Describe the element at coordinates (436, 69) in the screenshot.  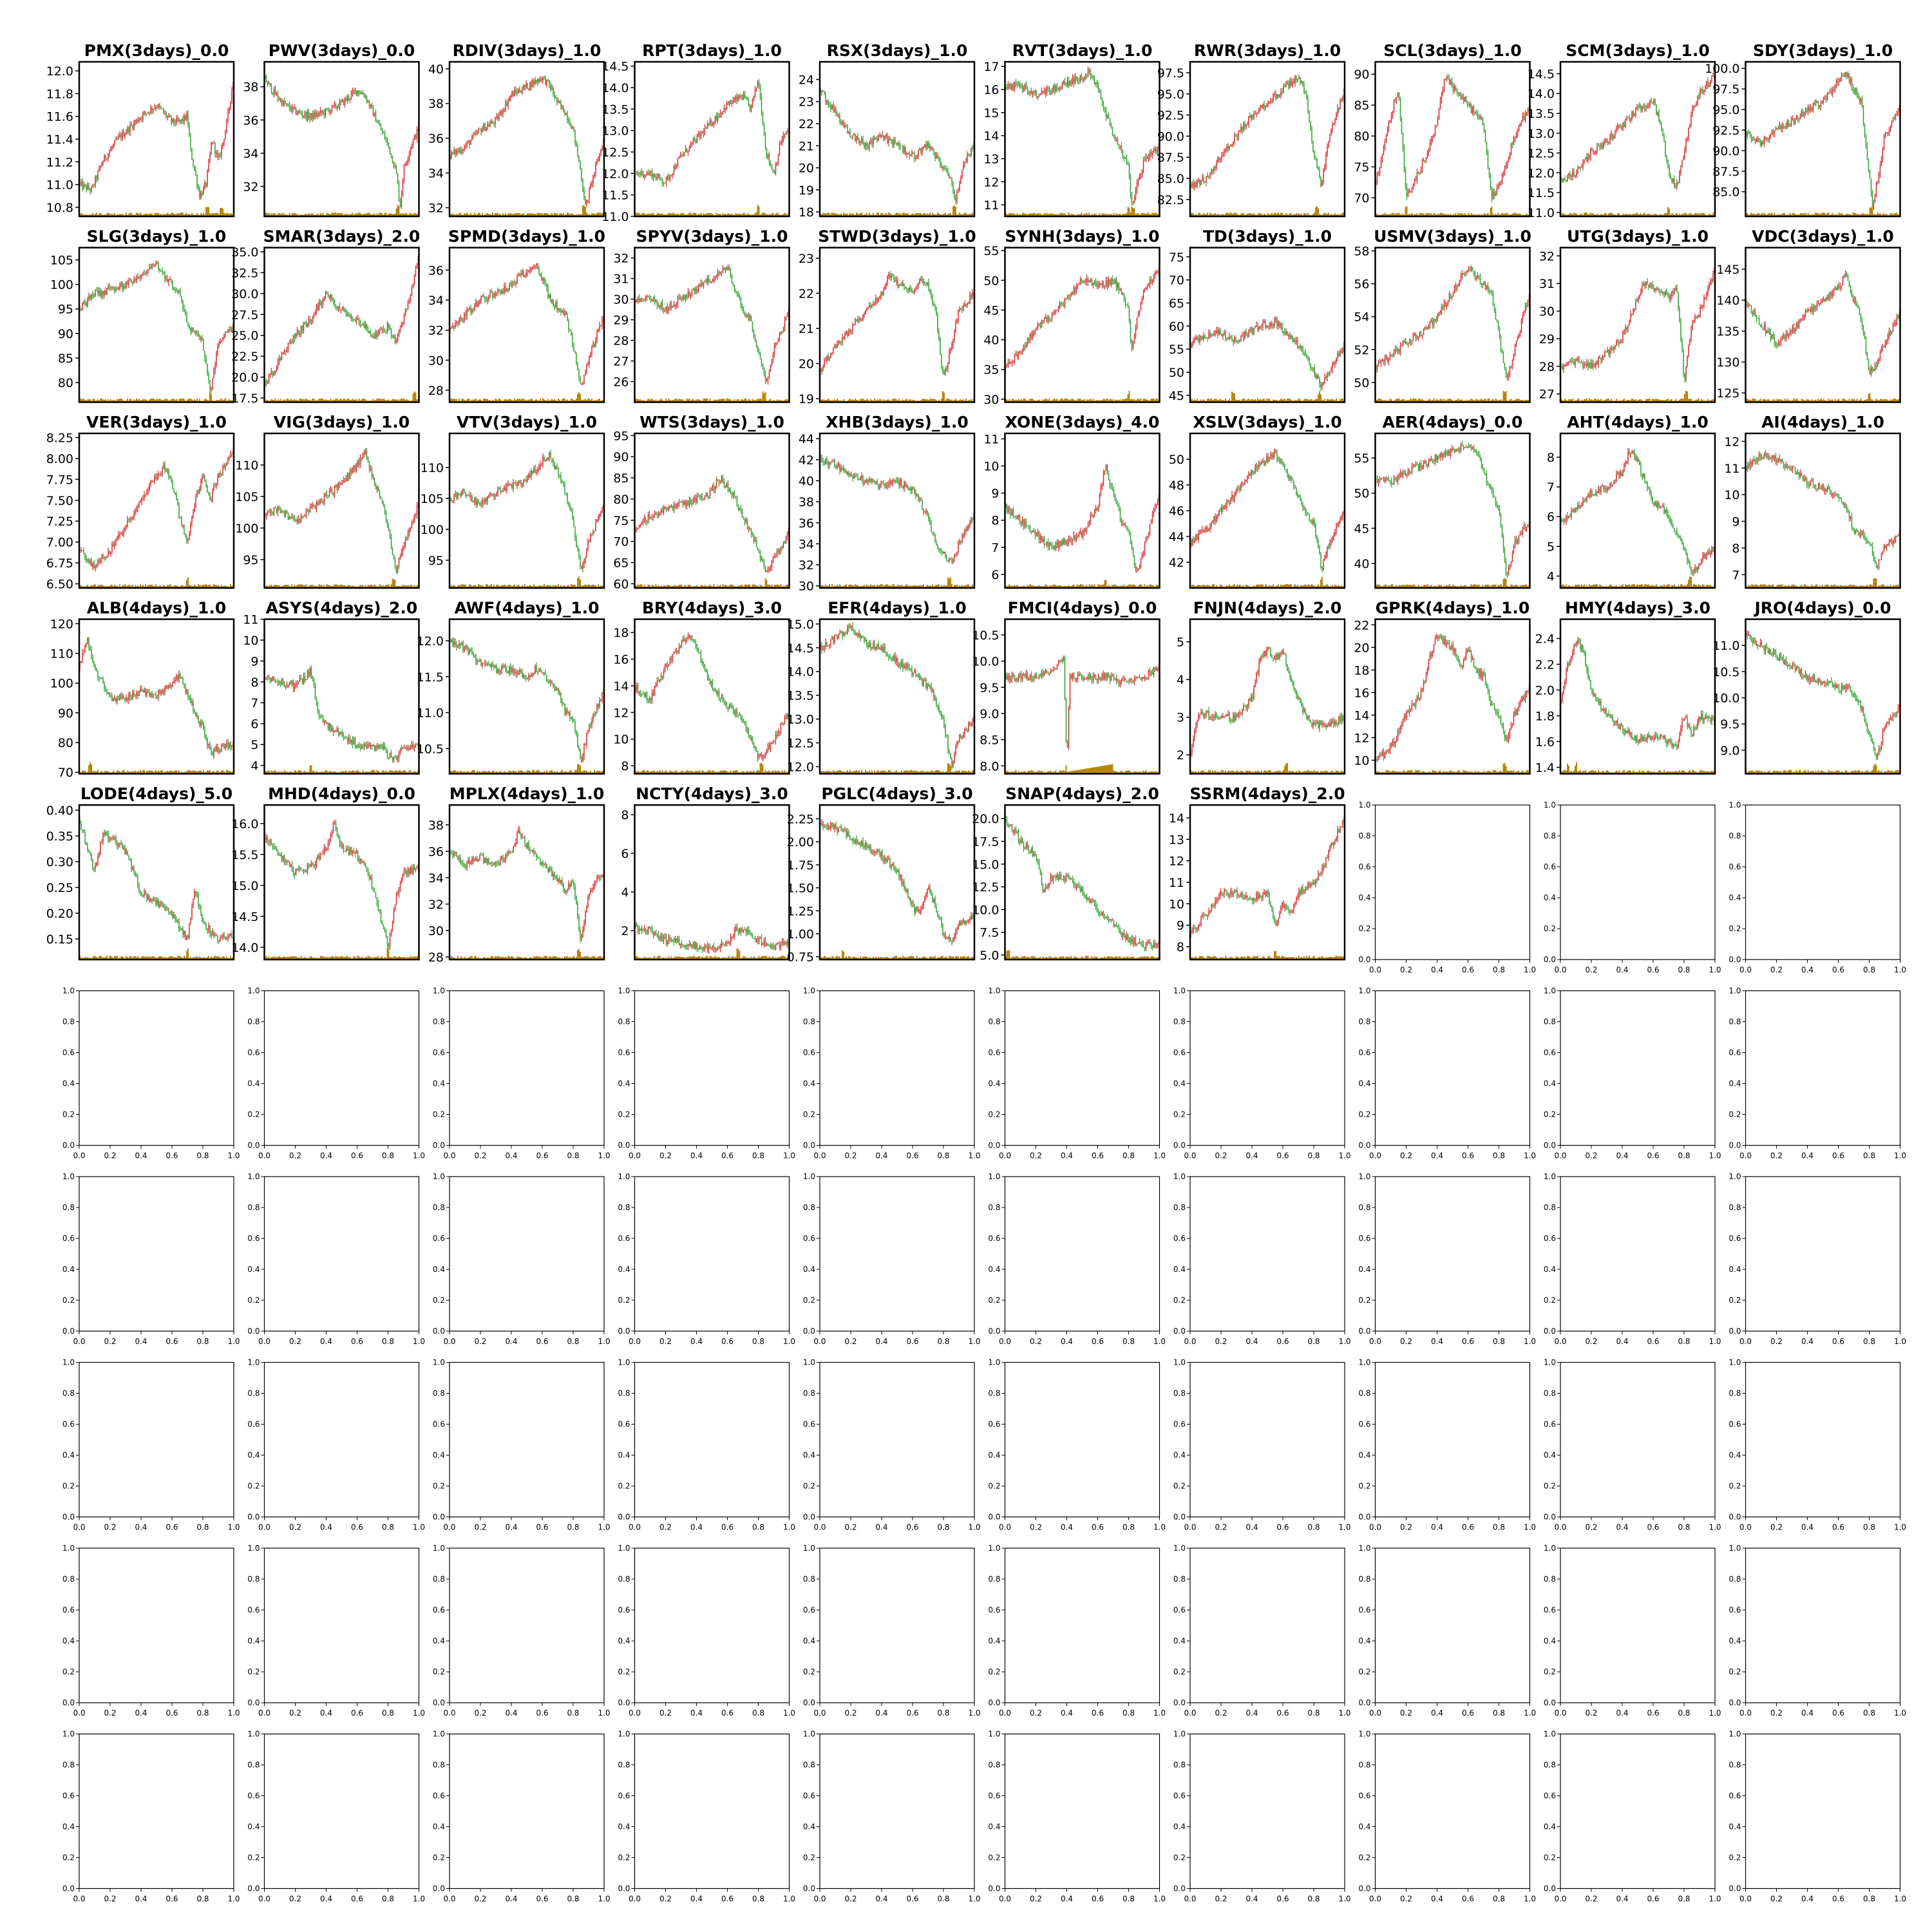
I see `y-tick-label: 40` at that location.